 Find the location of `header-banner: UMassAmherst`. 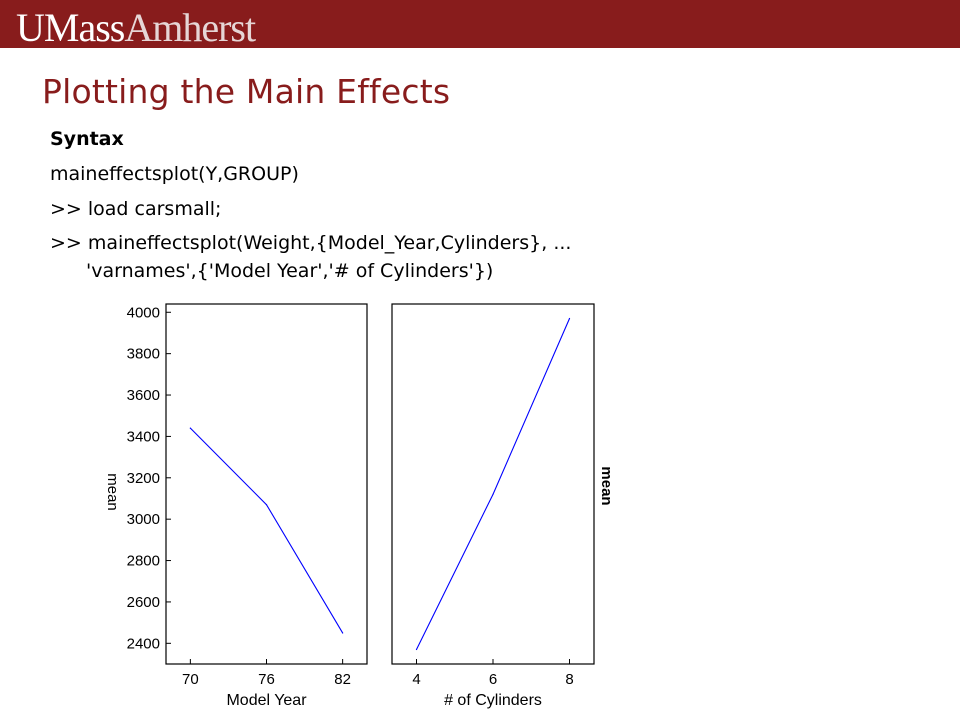

header-banner: UMassAmherst is located at coordinates (480, 24).